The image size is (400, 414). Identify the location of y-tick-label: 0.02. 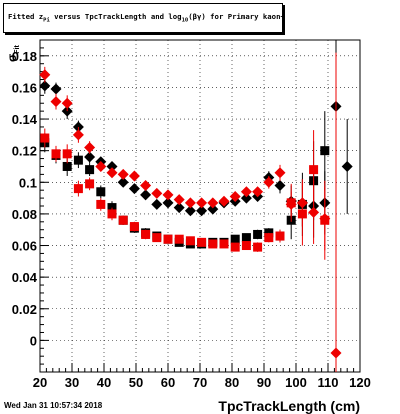
(24, 309).